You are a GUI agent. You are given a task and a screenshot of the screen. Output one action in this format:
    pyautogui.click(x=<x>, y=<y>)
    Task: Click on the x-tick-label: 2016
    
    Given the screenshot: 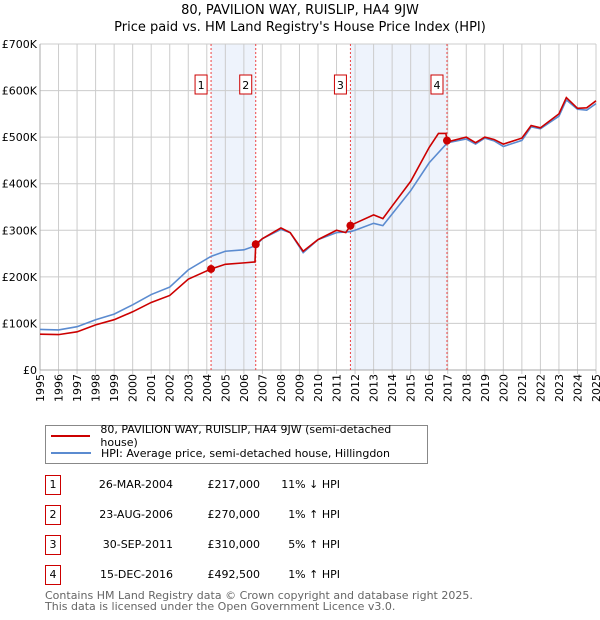 What is the action you would take?
    pyautogui.click(x=429, y=388)
    